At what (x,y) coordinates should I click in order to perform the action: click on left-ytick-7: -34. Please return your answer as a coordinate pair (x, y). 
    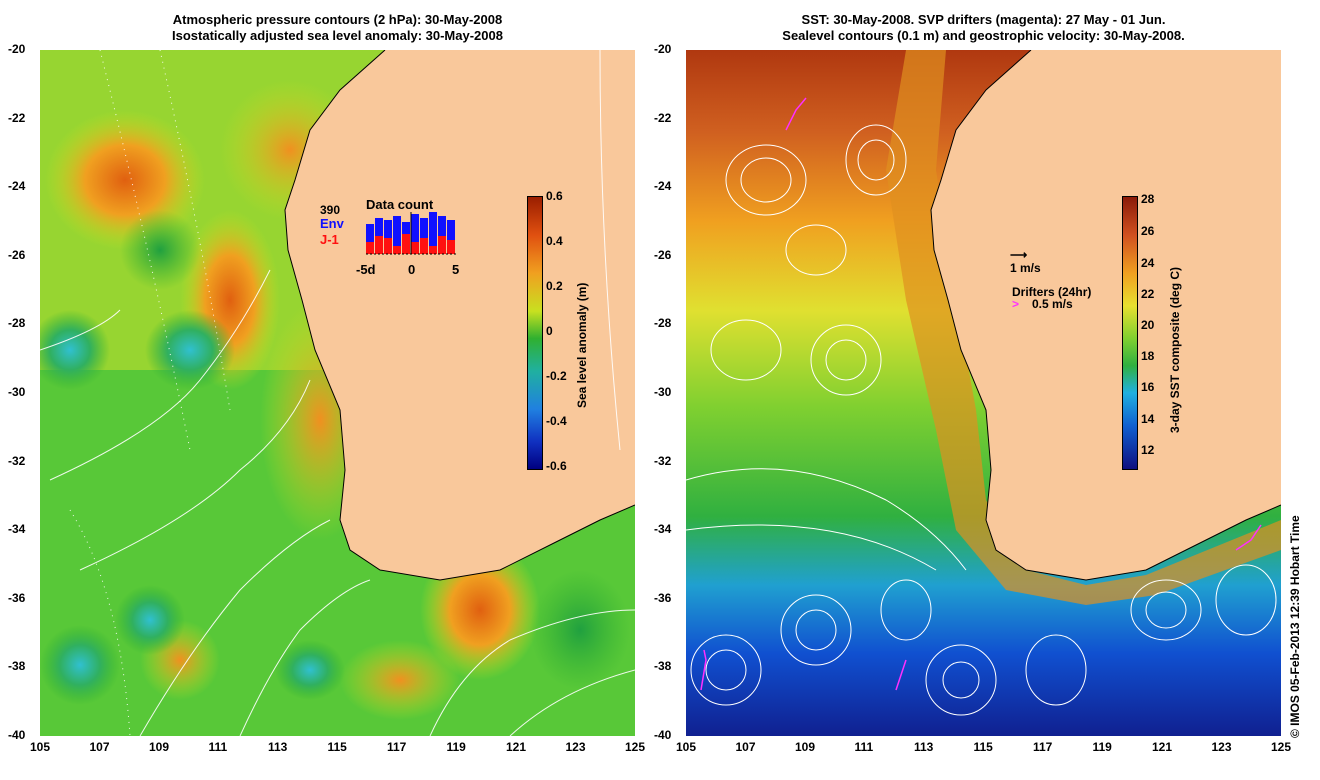
    Looking at the image, I should click on (17, 529).